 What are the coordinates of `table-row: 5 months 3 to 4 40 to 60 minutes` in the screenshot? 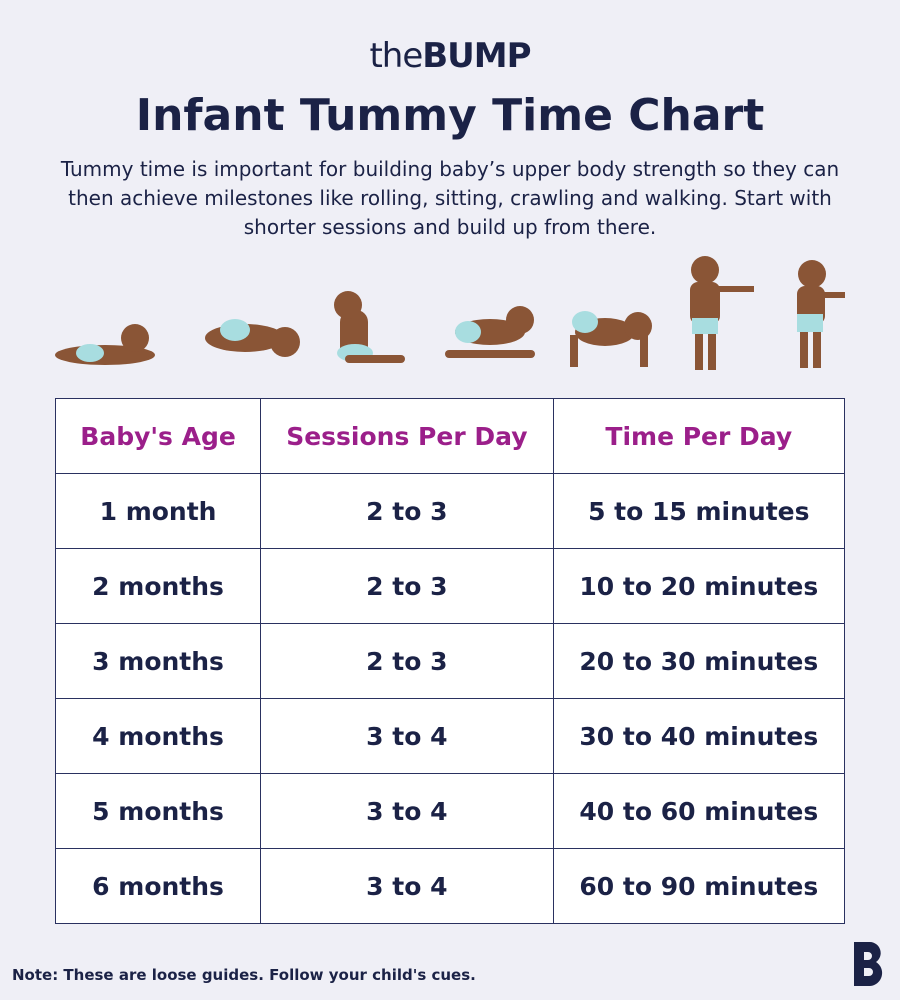 It's located at (450, 811).